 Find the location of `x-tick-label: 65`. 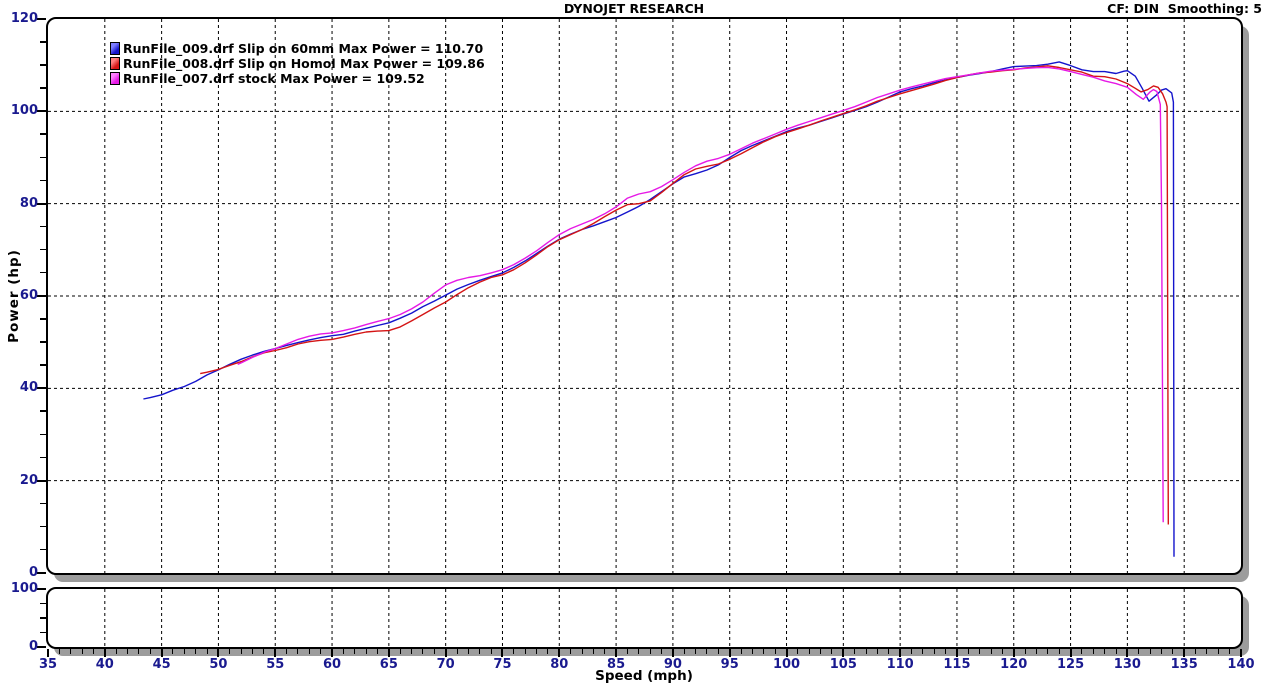

x-tick-label: 65 is located at coordinates (388, 664).